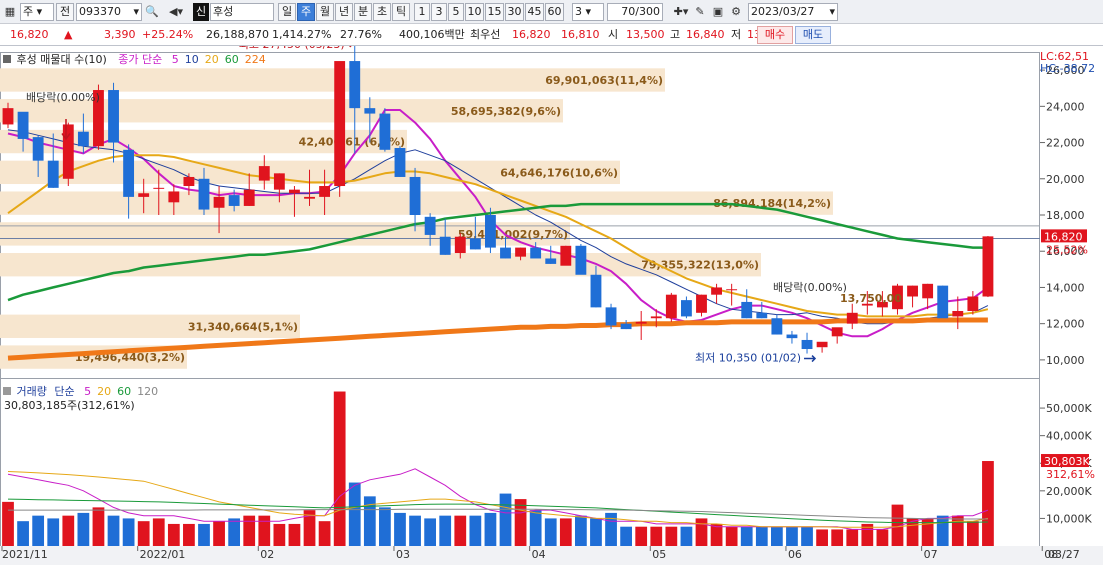 The width and height of the screenshot is (1103, 565). What do you see at coordinates (325, 12) in the screenshot?
I see `period-button-2: 월` at bounding box center [325, 12].